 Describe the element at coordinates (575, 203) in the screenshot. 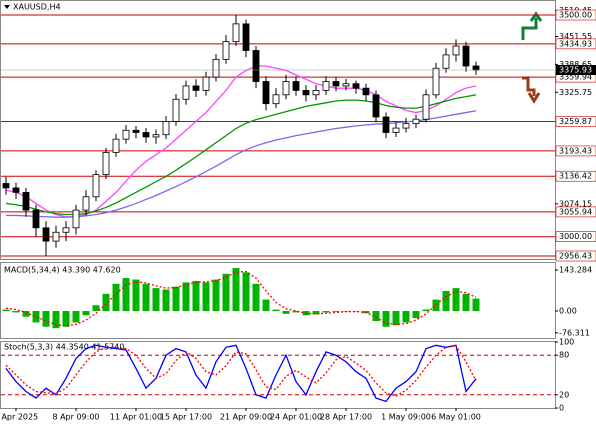

I see `y-tick-label: 3074.15` at that location.